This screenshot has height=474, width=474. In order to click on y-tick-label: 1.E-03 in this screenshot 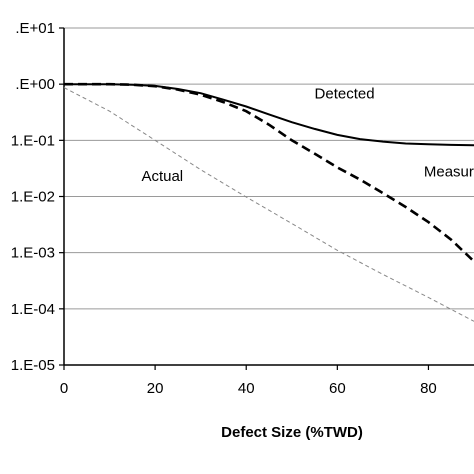, I will do `click(33, 253)`.